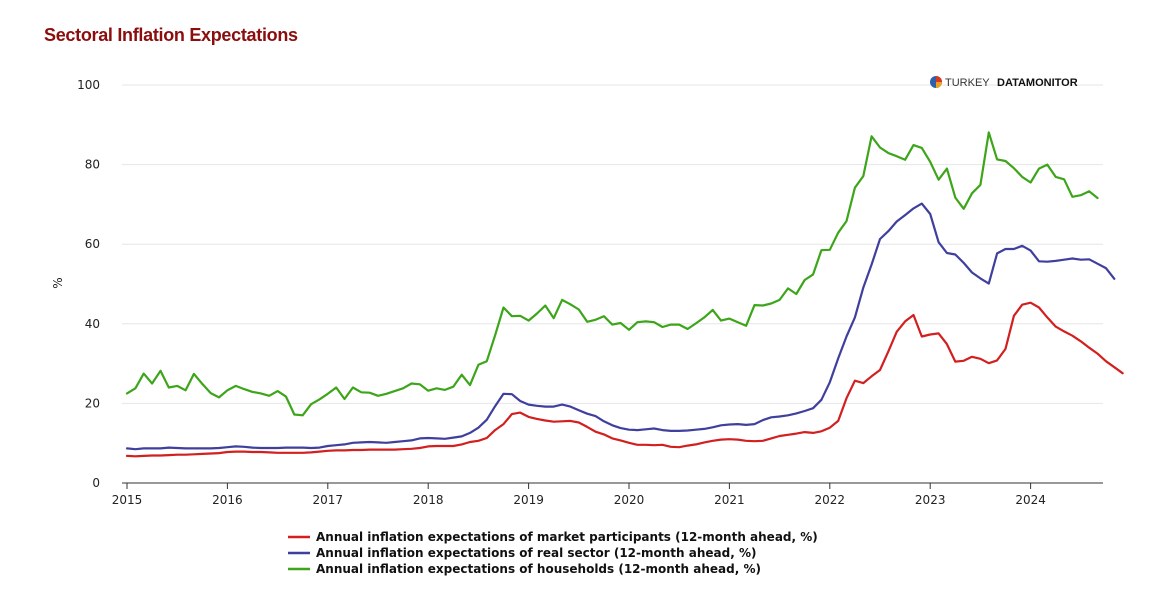  What do you see at coordinates (729, 500) in the screenshot?
I see `x-tick-label: 2021` at bounding box center [729, 500].